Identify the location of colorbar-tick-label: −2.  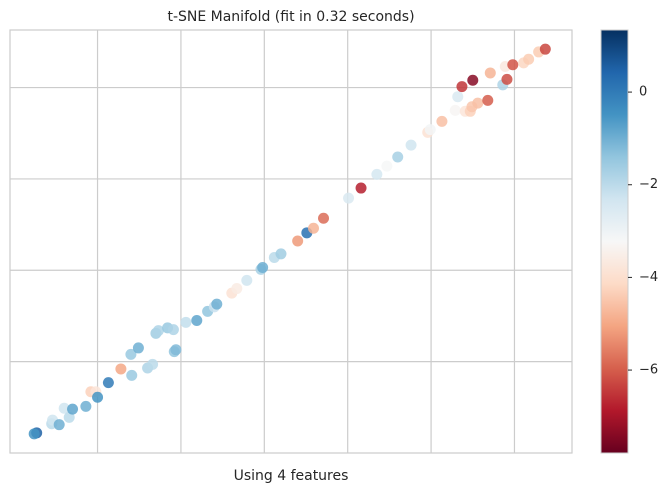
(648, 184).